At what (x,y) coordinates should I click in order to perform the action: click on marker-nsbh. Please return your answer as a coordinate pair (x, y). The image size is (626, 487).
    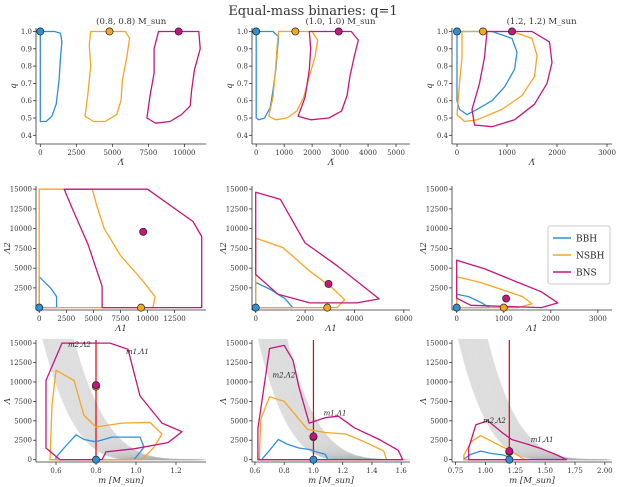
    Looking at the image, I should click on (483, 31).